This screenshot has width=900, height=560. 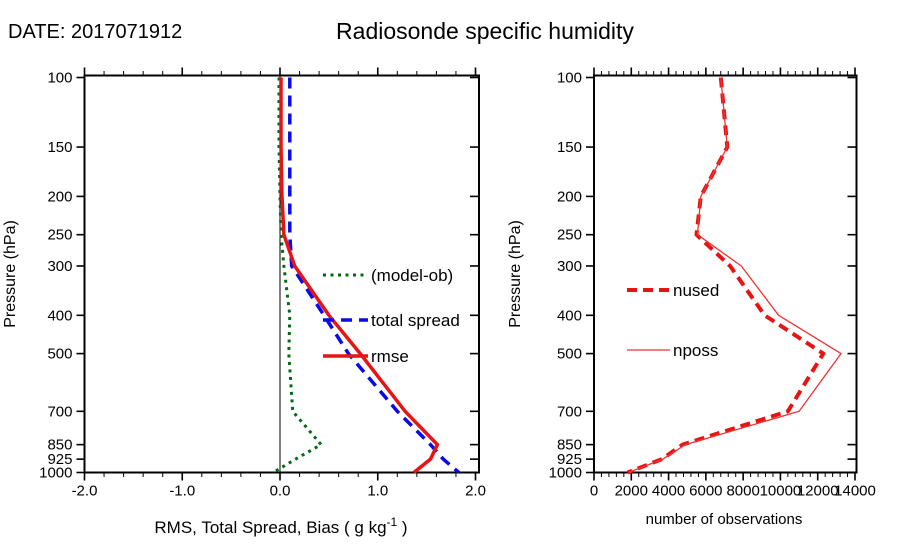 What do you see at coordinates (390, 356) in the screenshot?
I see `legend-label-rmse: rmse` at bounding box center [390, 356].